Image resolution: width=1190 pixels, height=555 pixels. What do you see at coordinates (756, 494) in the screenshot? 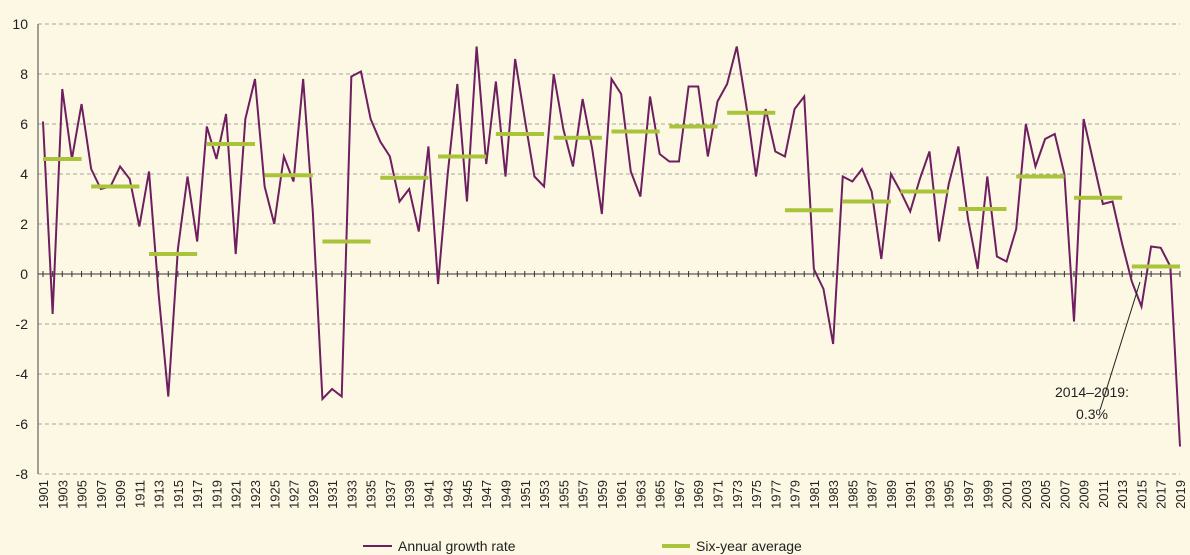
I see `x-tick-label: 1975` at bounding box center [756, 494].